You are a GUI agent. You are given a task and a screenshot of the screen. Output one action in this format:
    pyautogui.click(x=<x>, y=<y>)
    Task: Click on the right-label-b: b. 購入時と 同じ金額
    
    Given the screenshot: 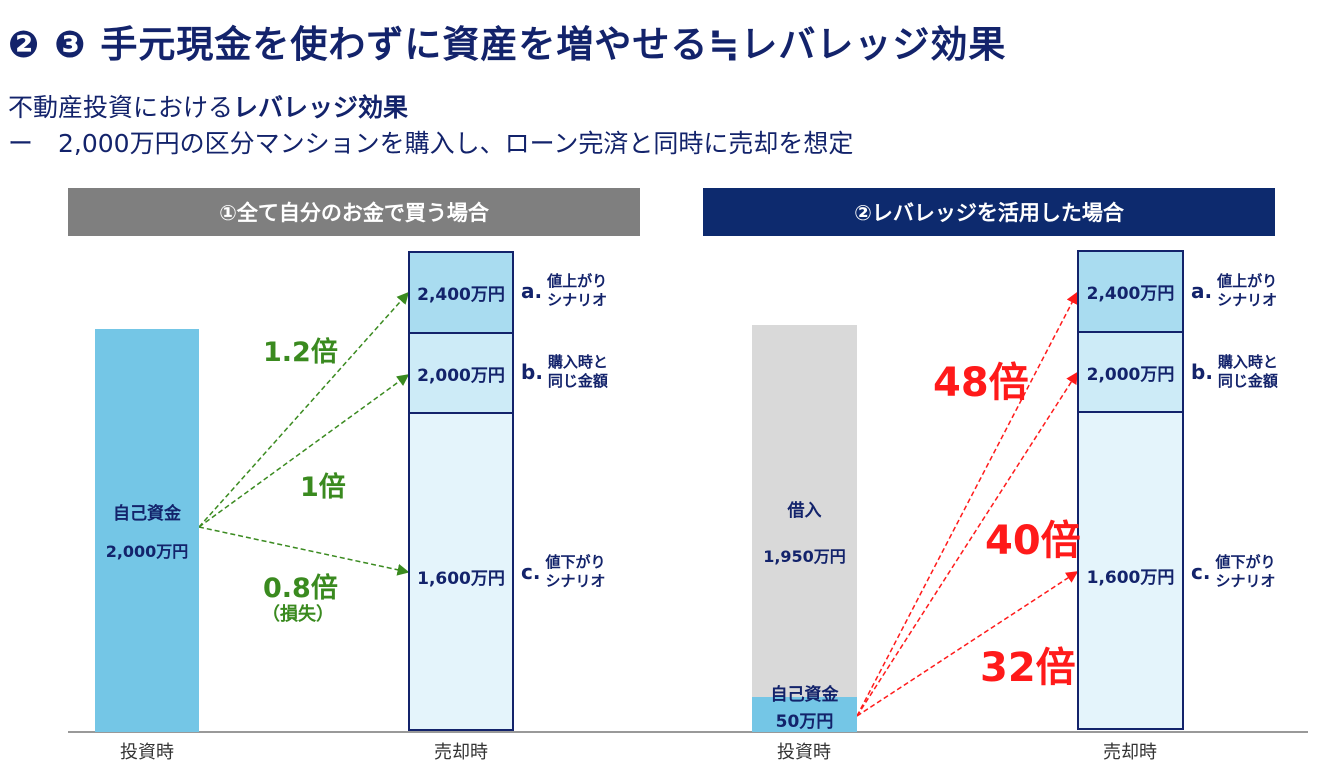 What is the action you would take?
    pyautogui.click(x=1234, y=372)
    